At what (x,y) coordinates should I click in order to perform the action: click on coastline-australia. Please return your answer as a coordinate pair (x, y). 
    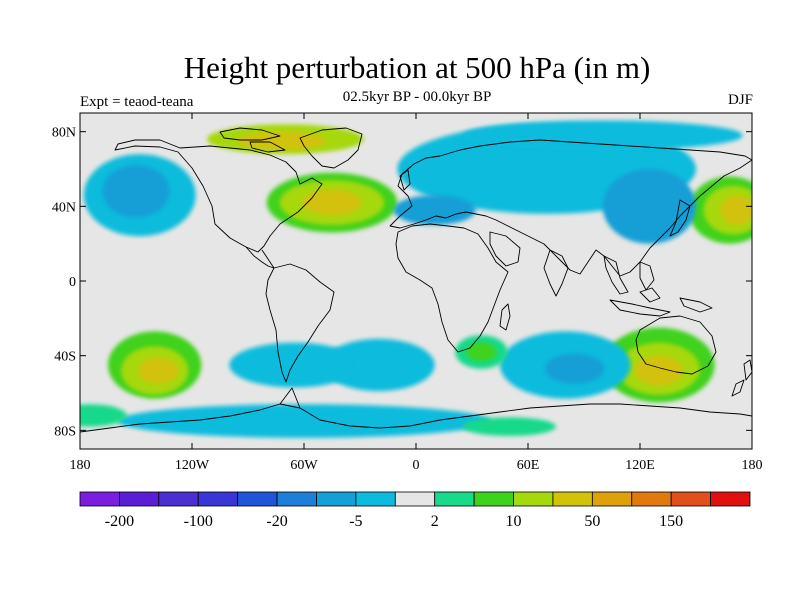
    Looking at the image, I should click on (676, 345).